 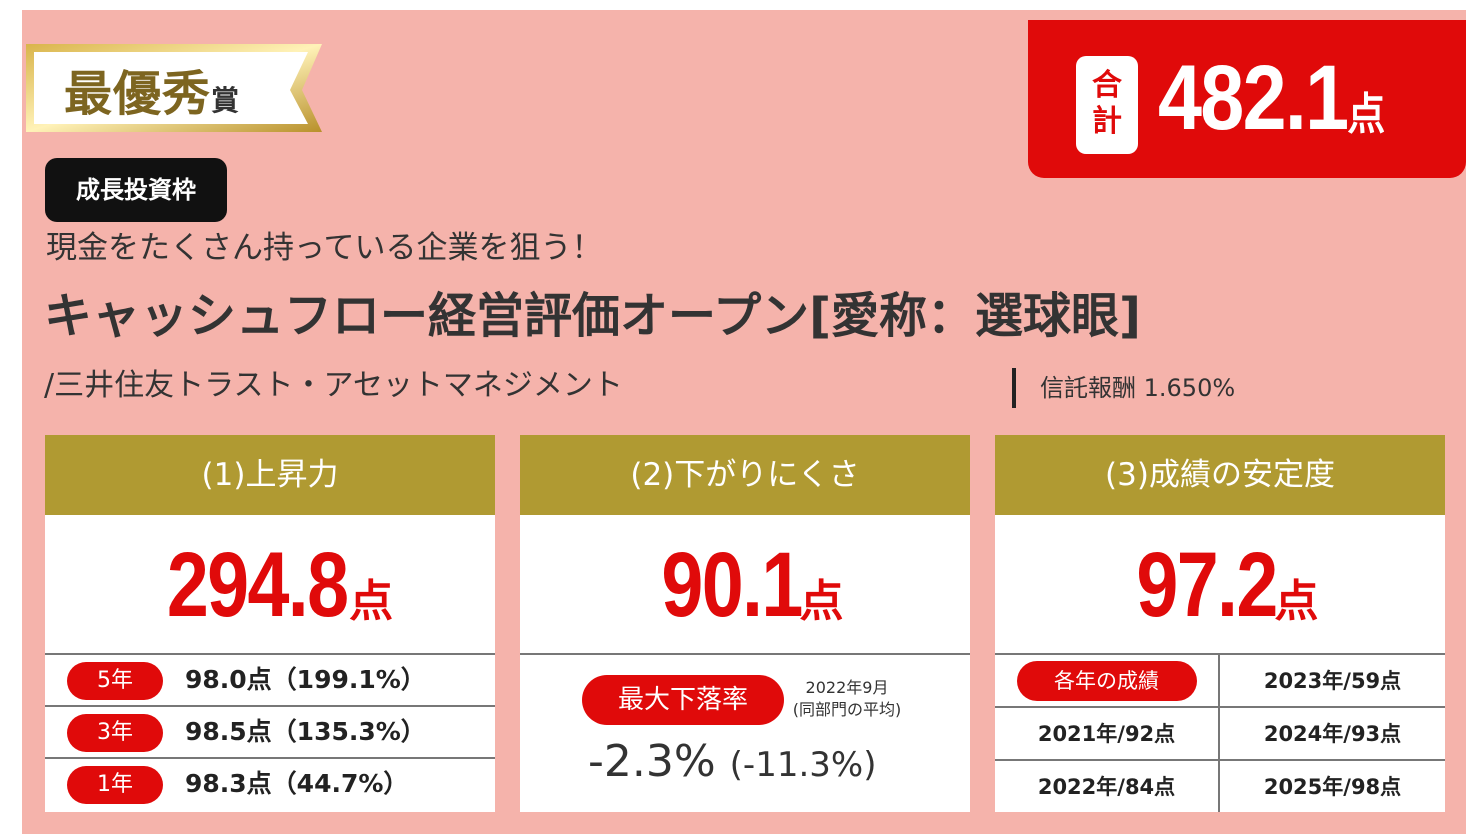 I want to click on total-score-box: 合 計 482.1点, so click(x=1247, y=99).